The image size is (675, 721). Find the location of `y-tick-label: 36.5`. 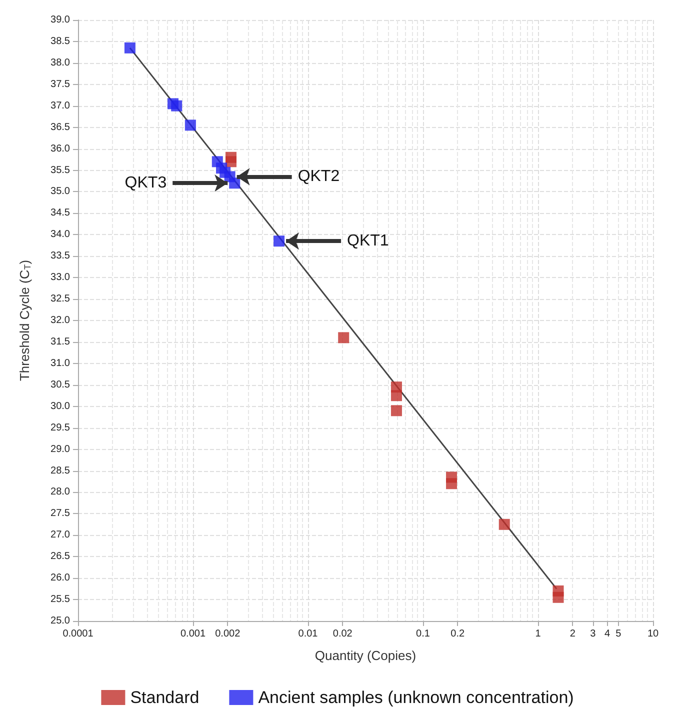

y-tick-label: 36.5 is located at coordinates (60, 127).